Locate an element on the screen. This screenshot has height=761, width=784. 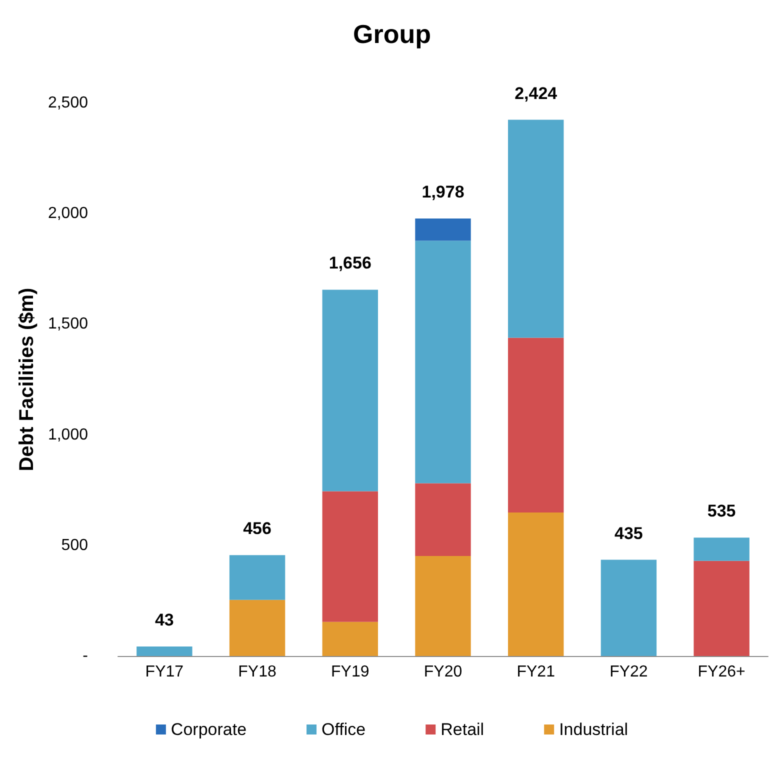
legend-label: Office is located at coordinates (344, 729).